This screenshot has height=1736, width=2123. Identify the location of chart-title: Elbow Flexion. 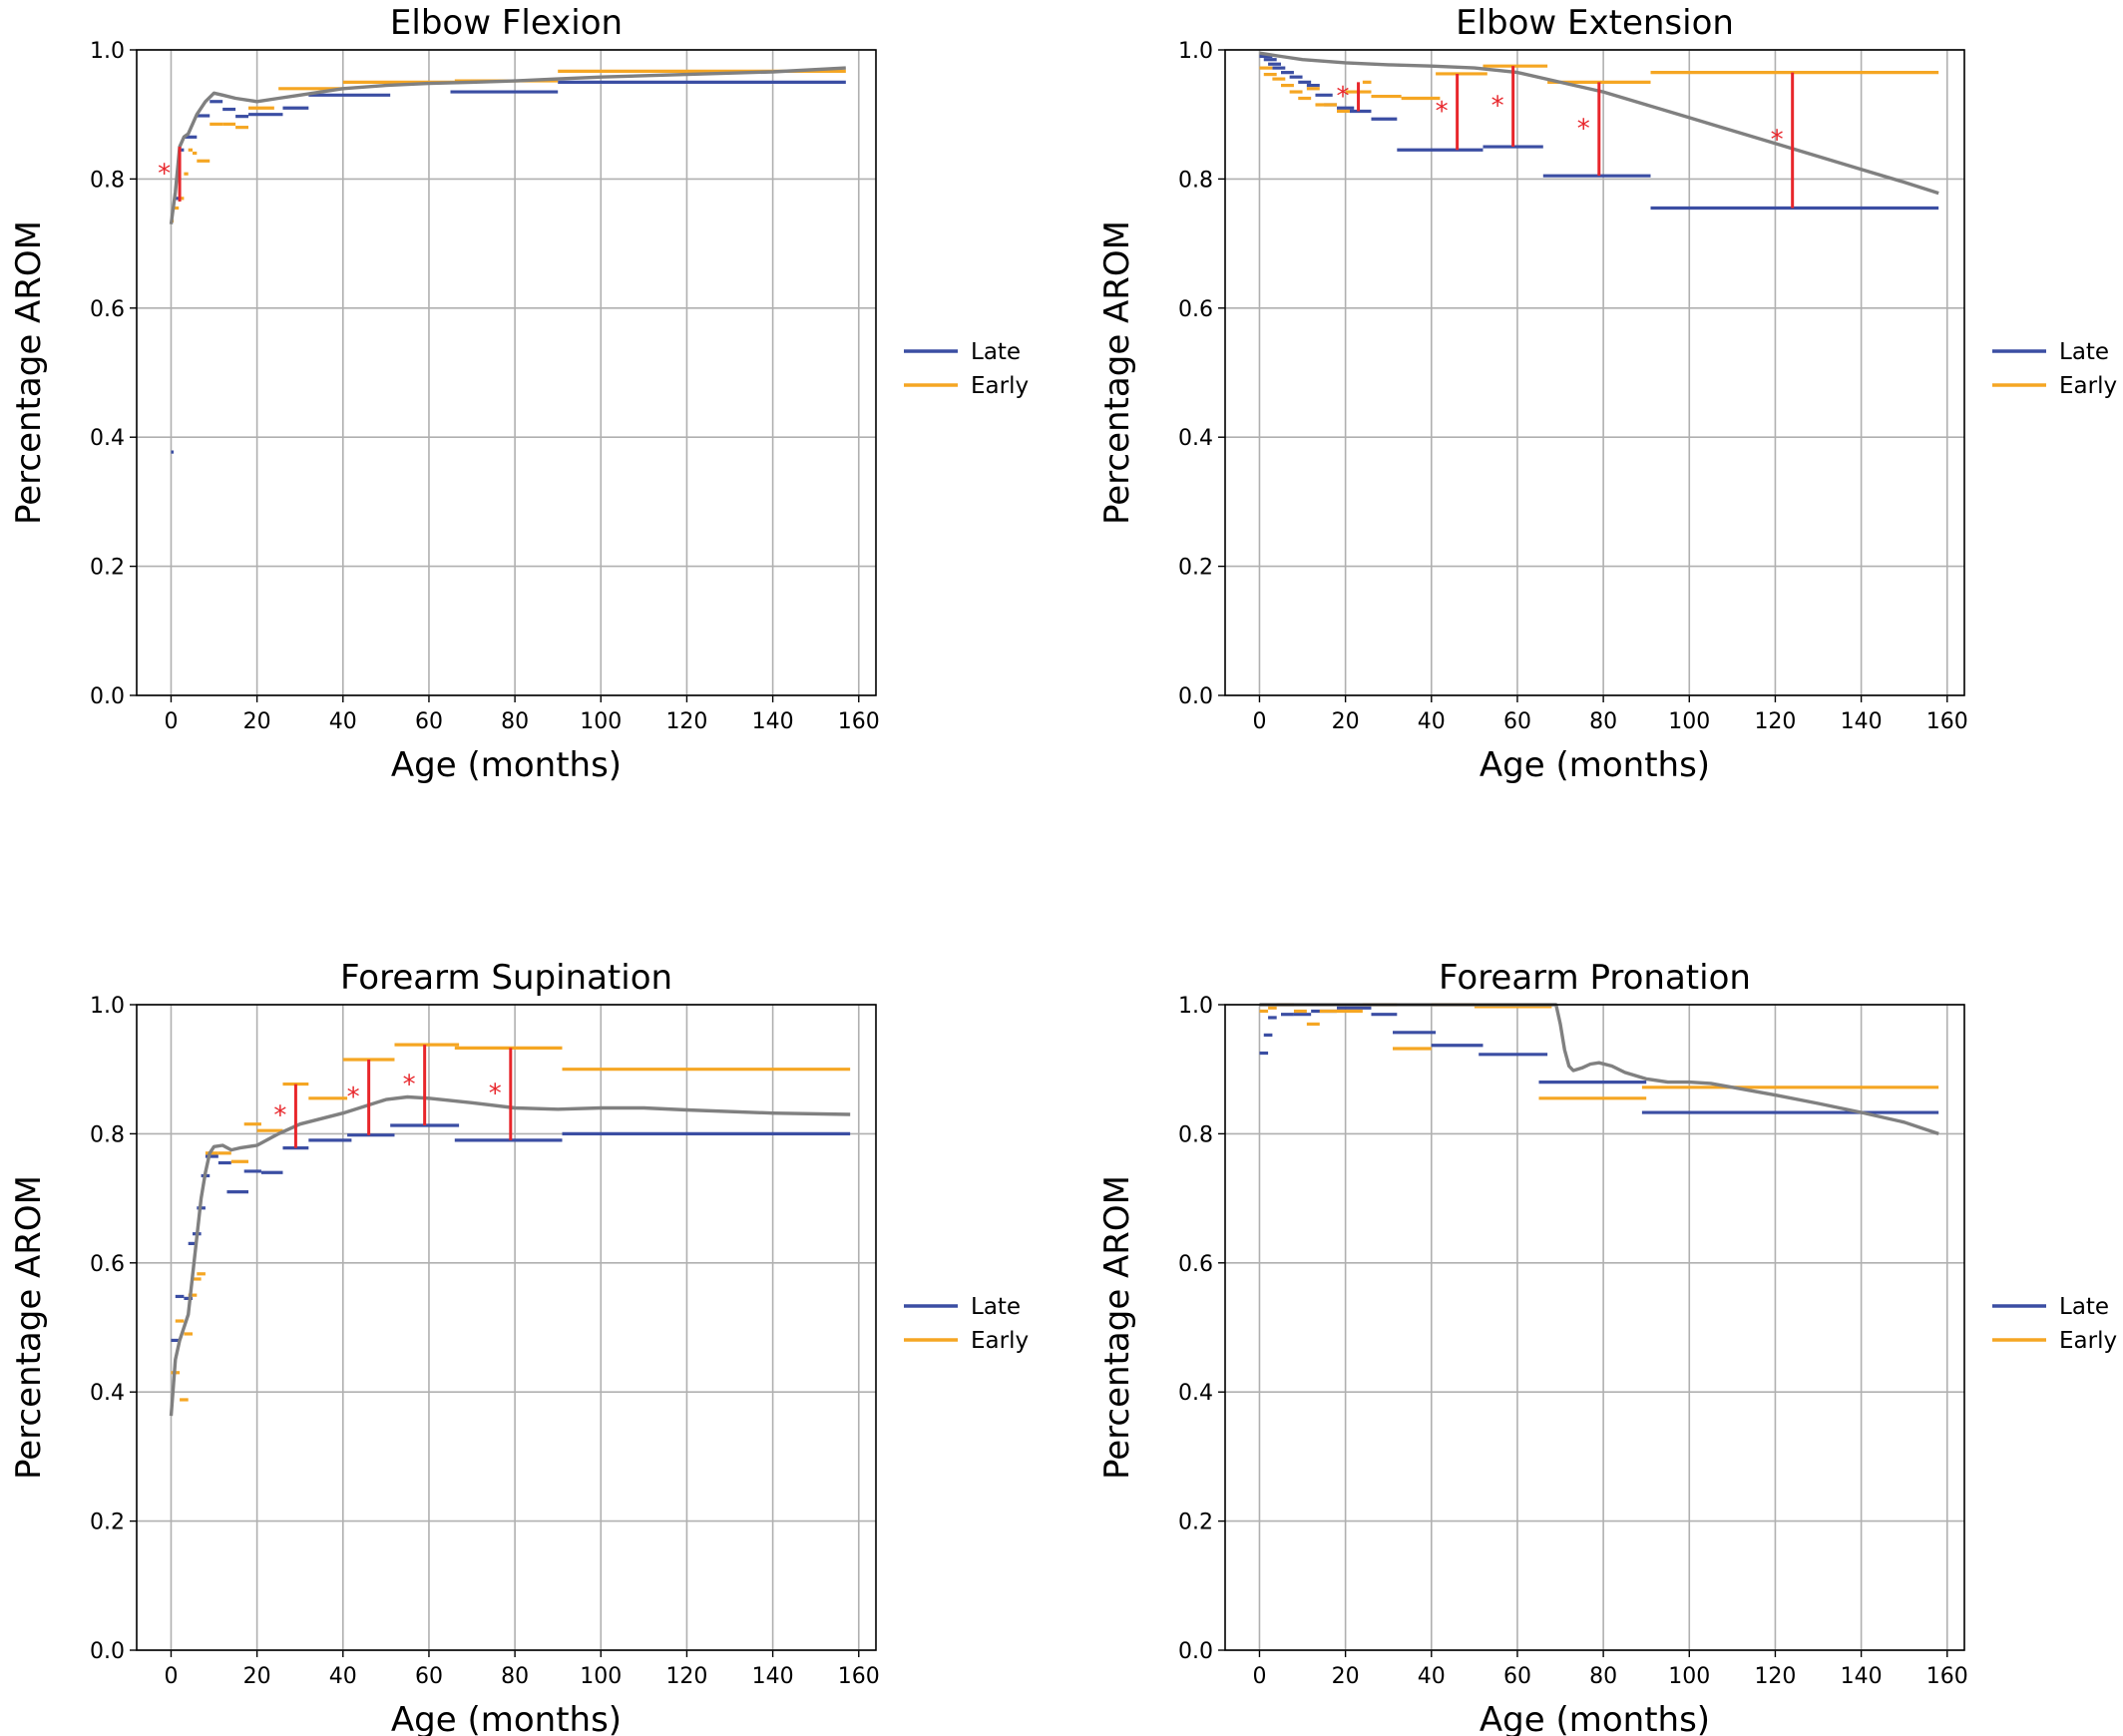
(506, 23).